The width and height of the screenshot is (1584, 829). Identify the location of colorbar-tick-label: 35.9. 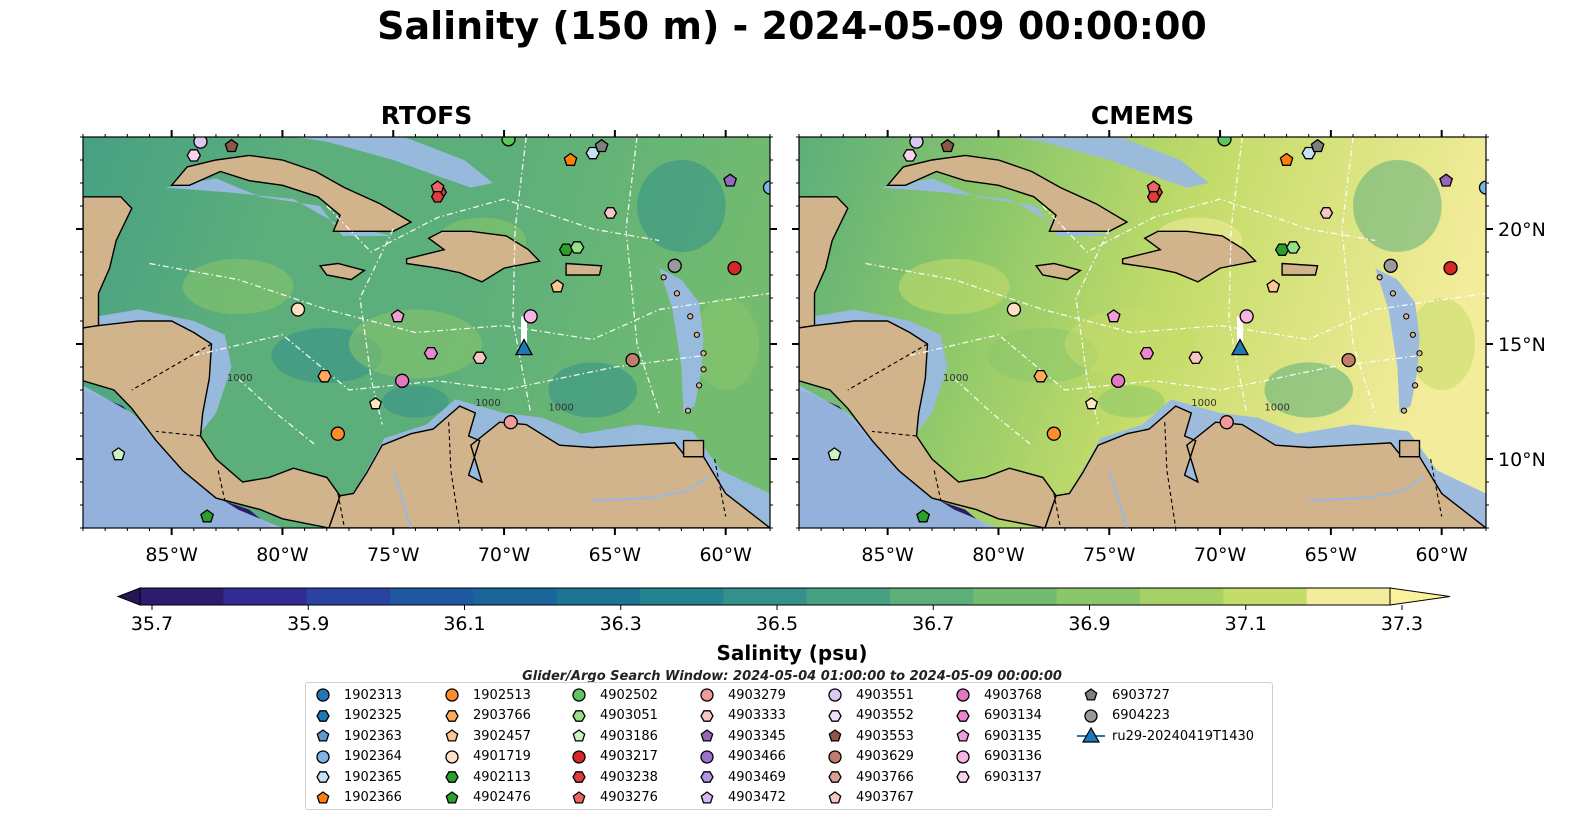
(308, 624).